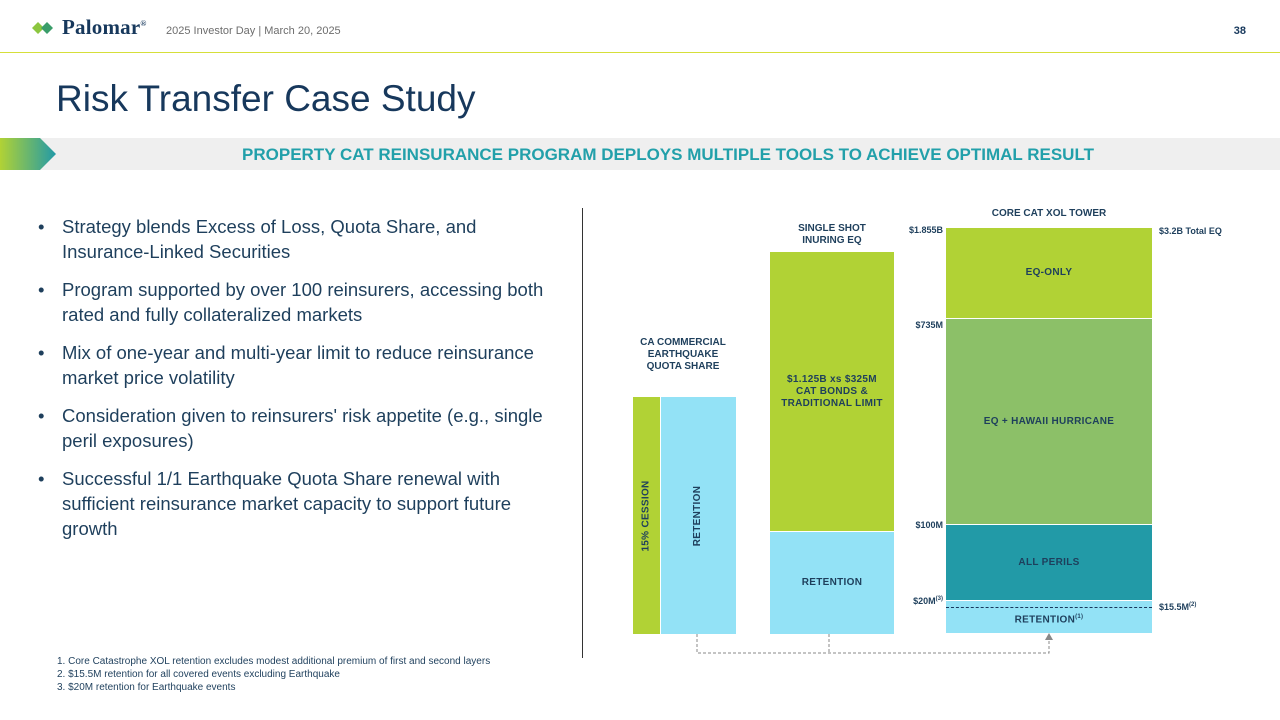  Describe the element at coordinates (683, 354) in the screenshot. I see `quota-share-title: CA COMMERCIAL EARTHQUAKE QUOTA SHARE` at that location.